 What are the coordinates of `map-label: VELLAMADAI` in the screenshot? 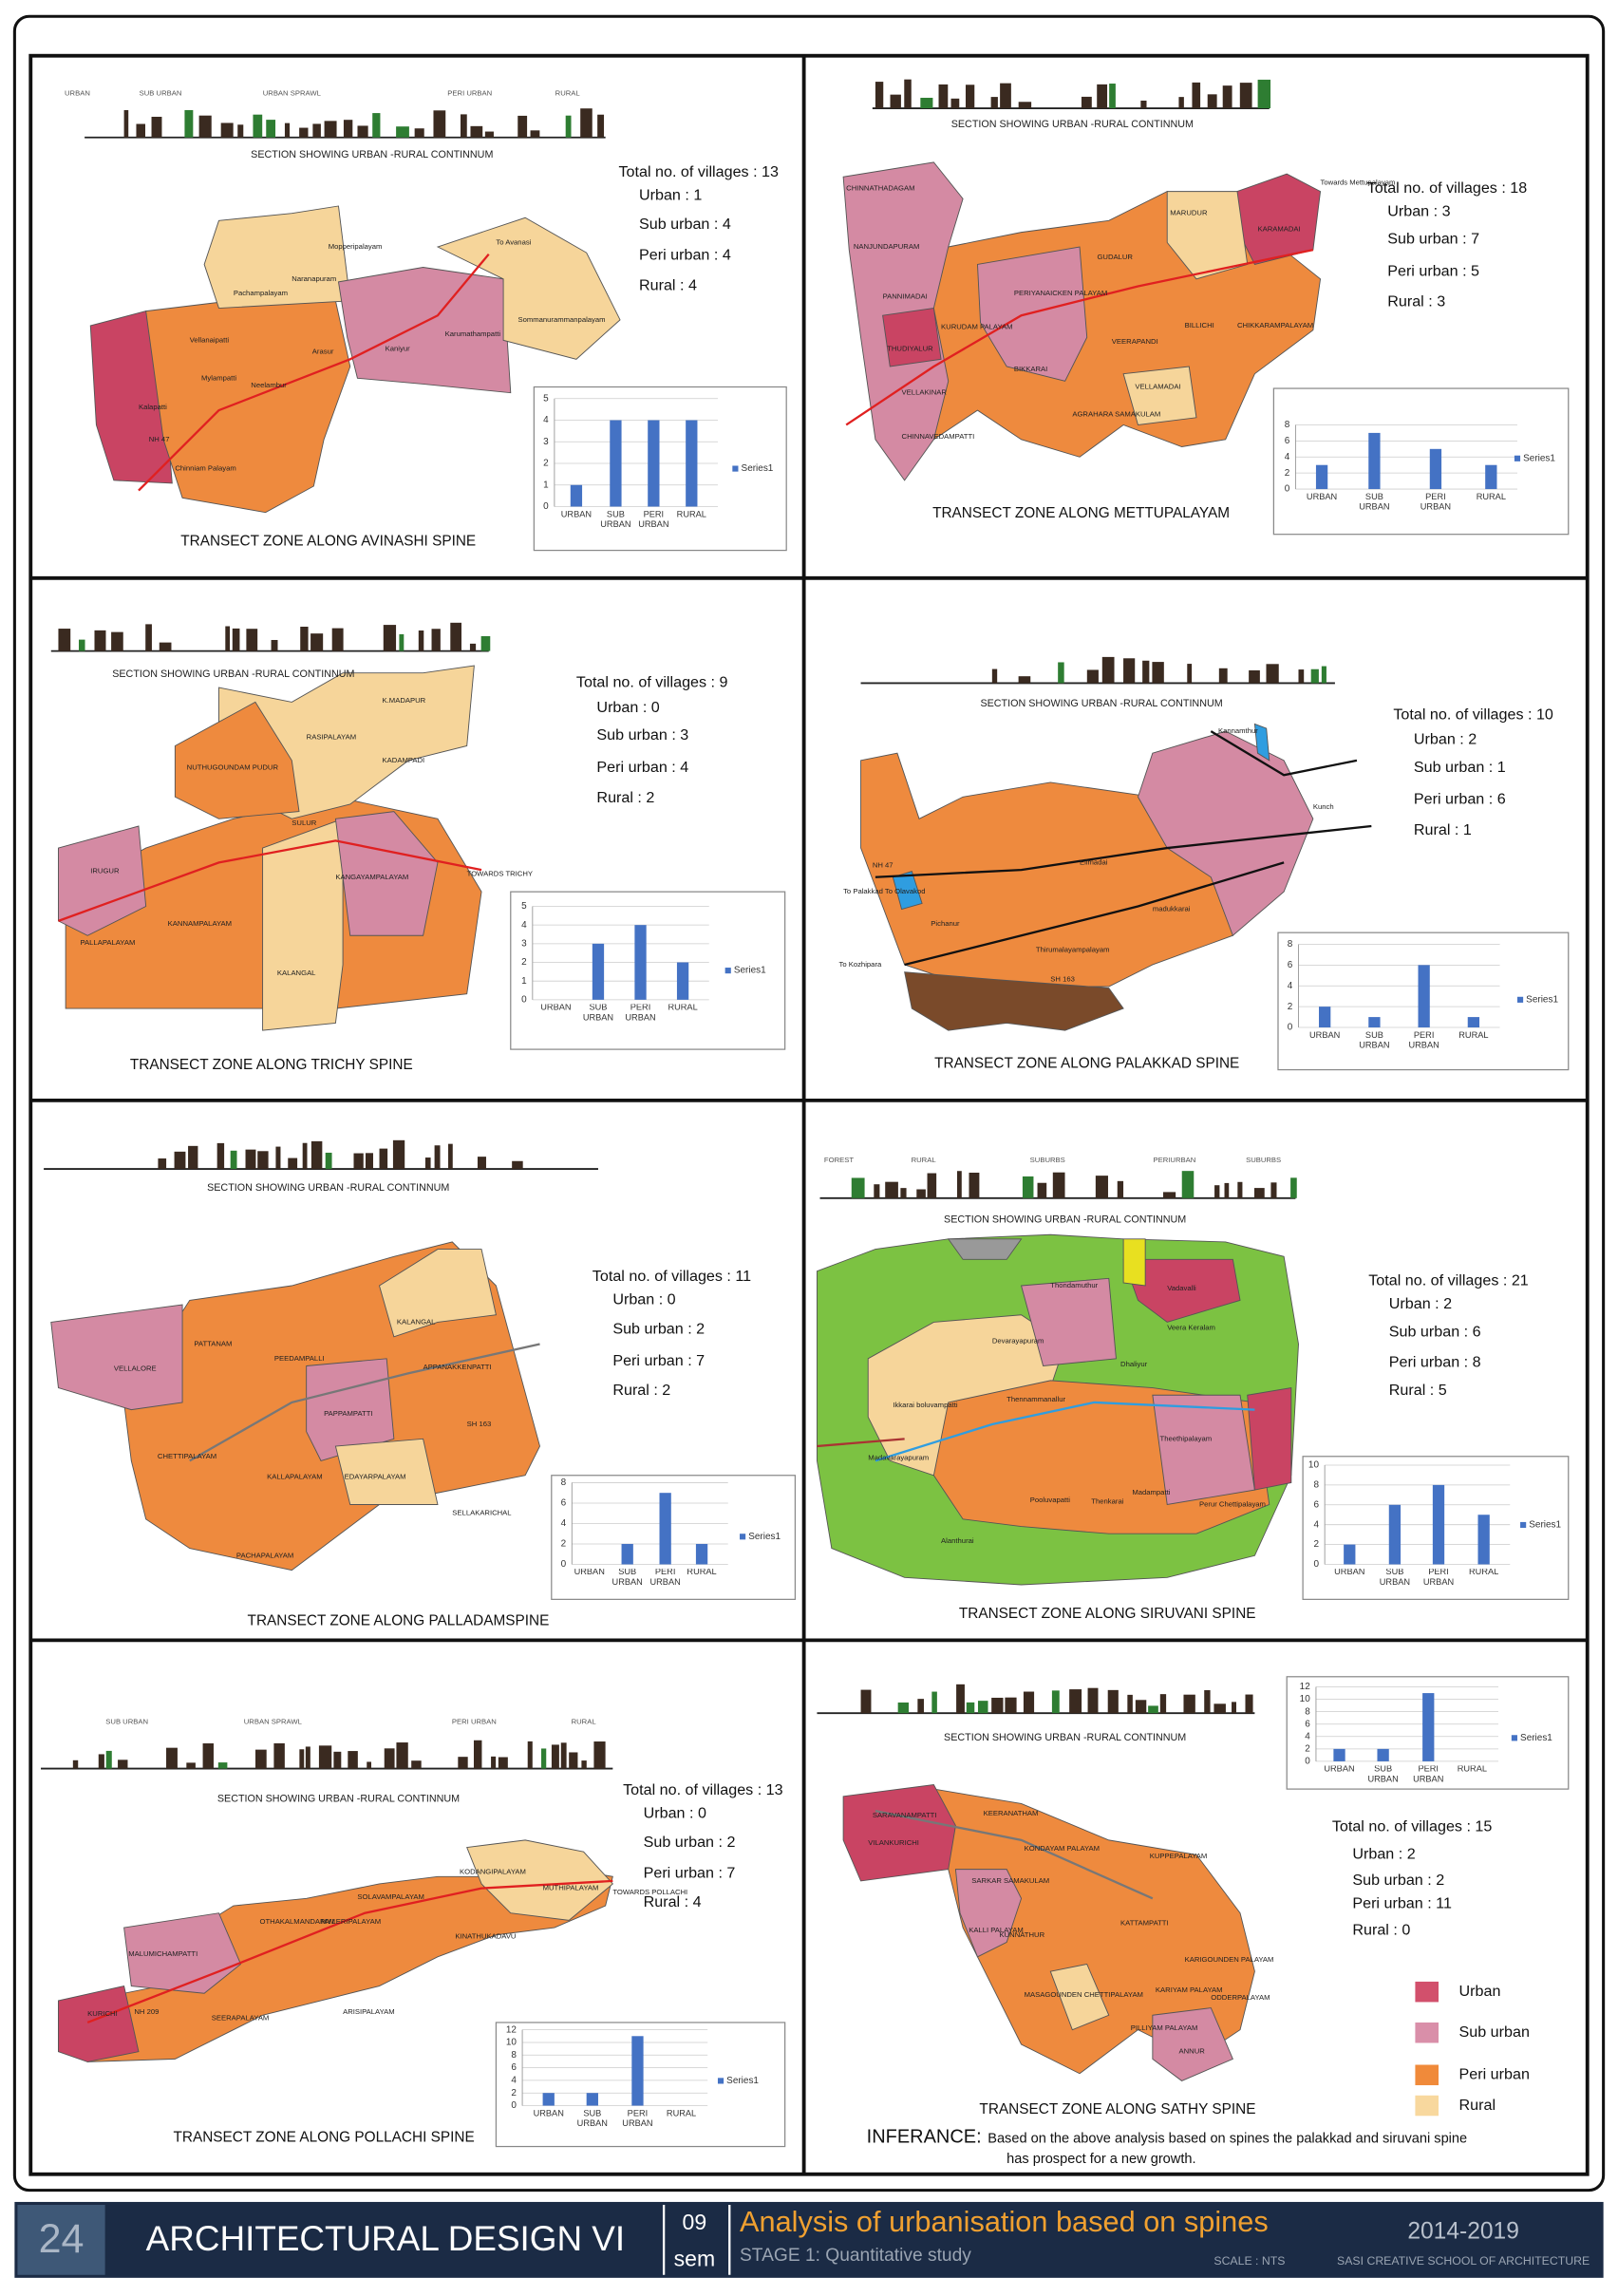 It's located at (1158, 387).